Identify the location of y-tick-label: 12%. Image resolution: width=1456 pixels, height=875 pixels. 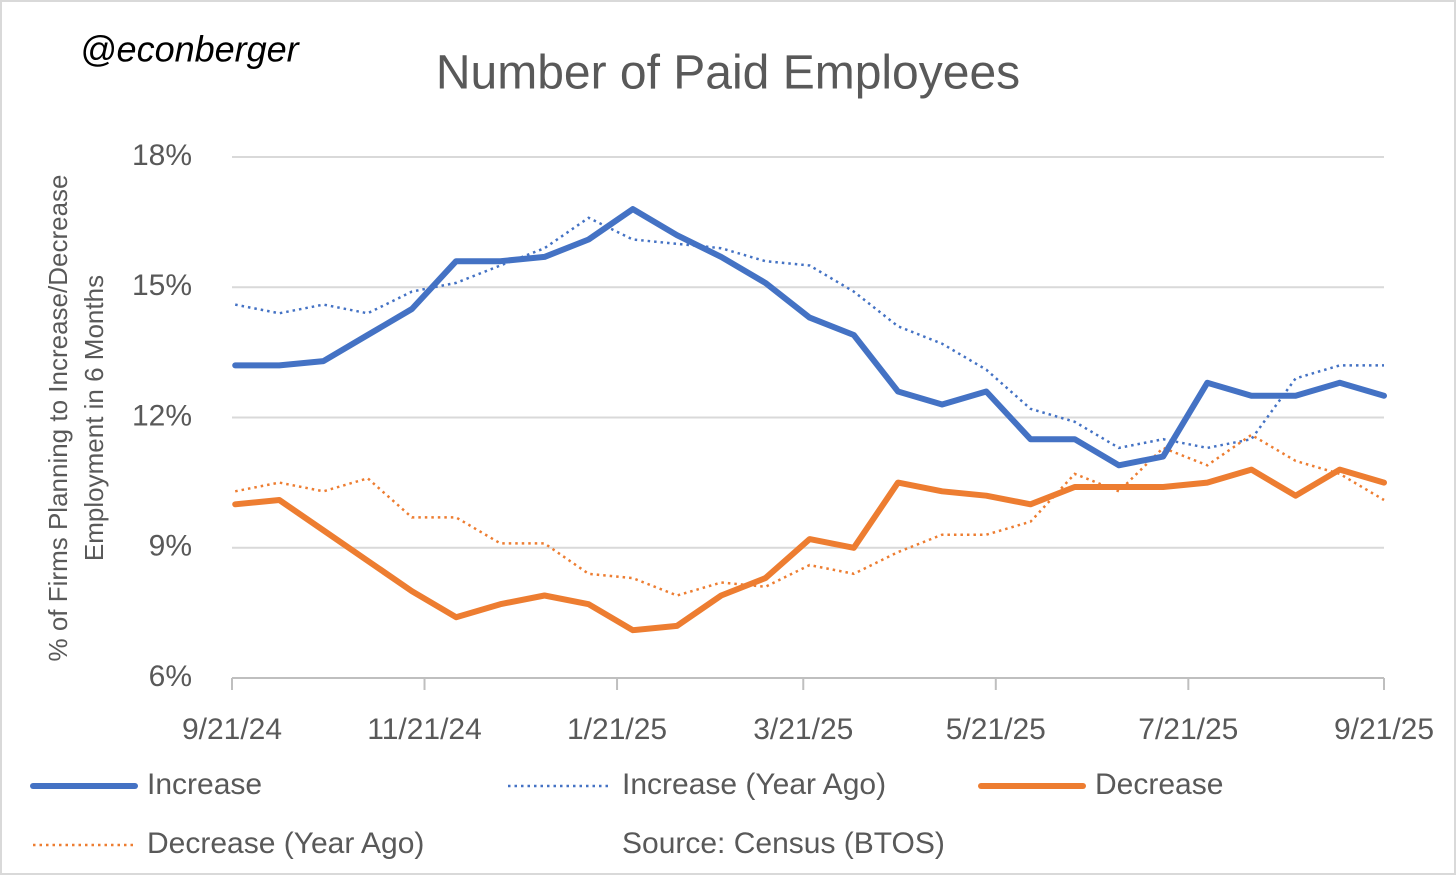
(162, 415).